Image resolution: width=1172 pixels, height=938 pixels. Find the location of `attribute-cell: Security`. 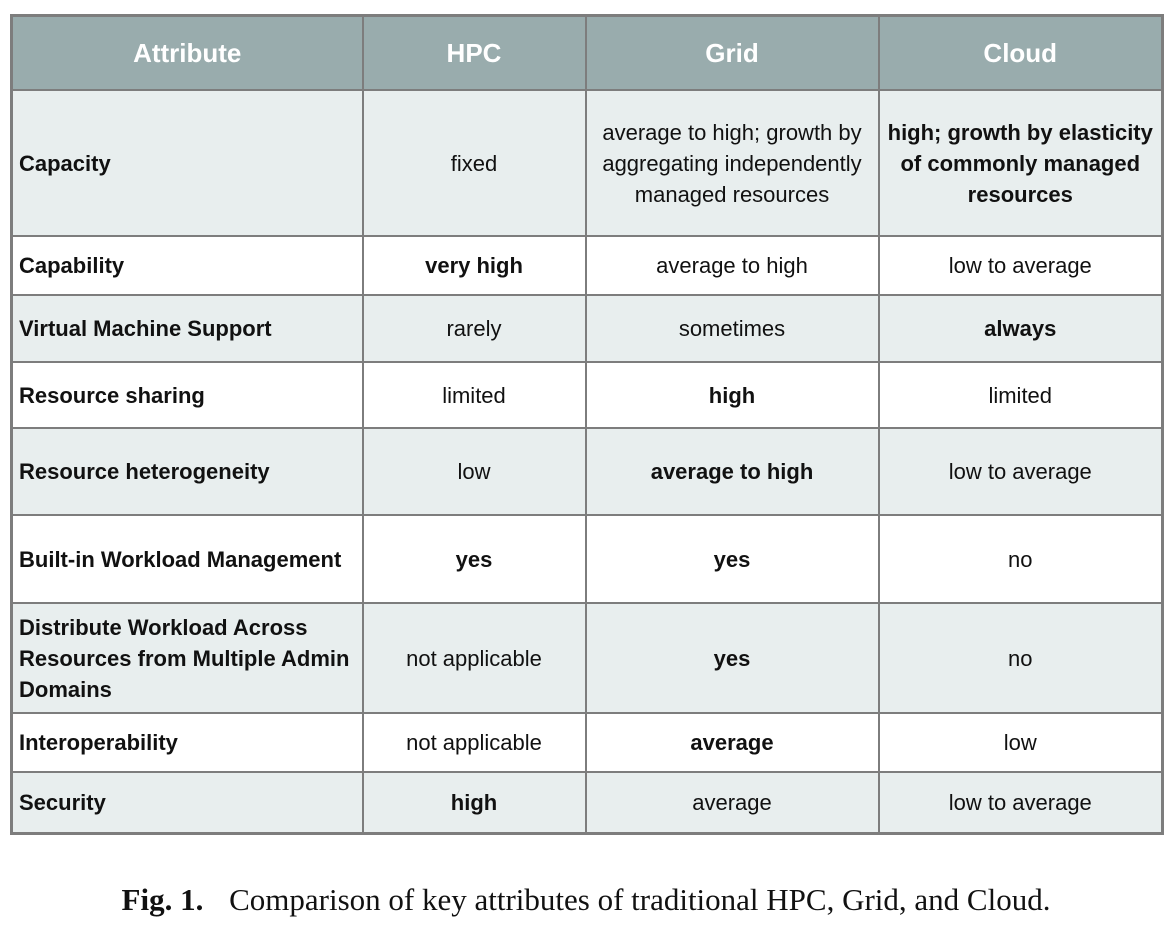

attribute-cell: Security is located at coordinates (187, 802).